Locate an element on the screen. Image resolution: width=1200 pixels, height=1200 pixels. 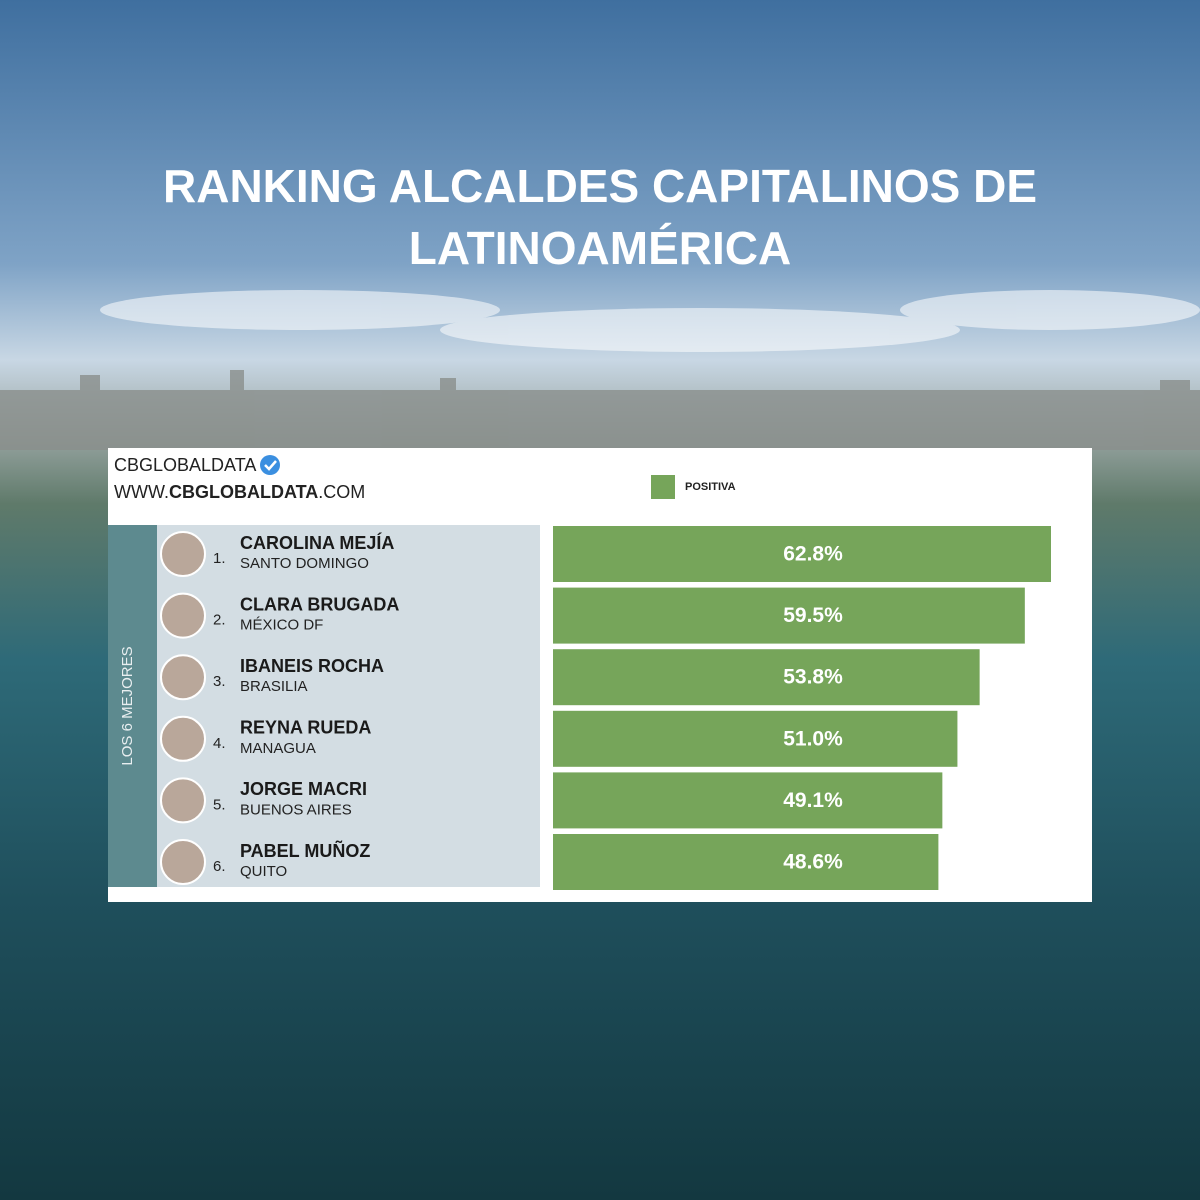
mayor-name: CLARA BRUGADA is located at coordinates (319, 604).